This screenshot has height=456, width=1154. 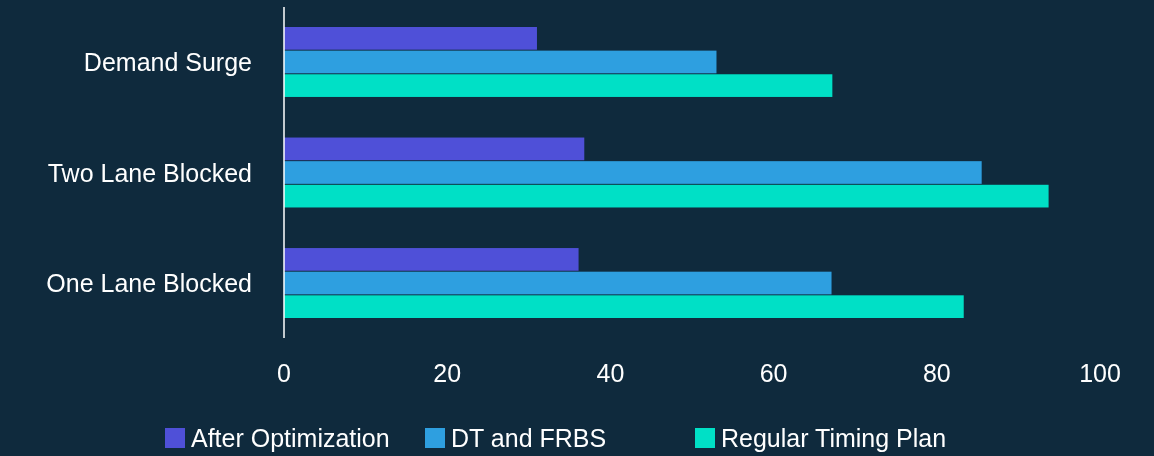 I want to click on x-tick-label: 0, so click(x=284, y=373).